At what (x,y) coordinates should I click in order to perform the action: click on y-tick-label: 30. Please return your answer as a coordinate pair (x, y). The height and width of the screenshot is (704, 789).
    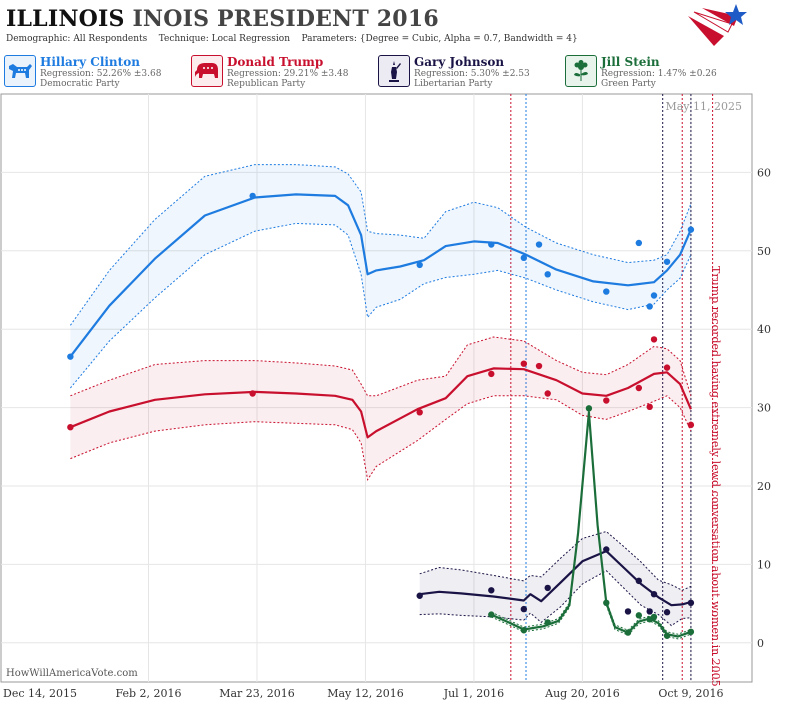
    Looking at the image, I should click on (764, 408).